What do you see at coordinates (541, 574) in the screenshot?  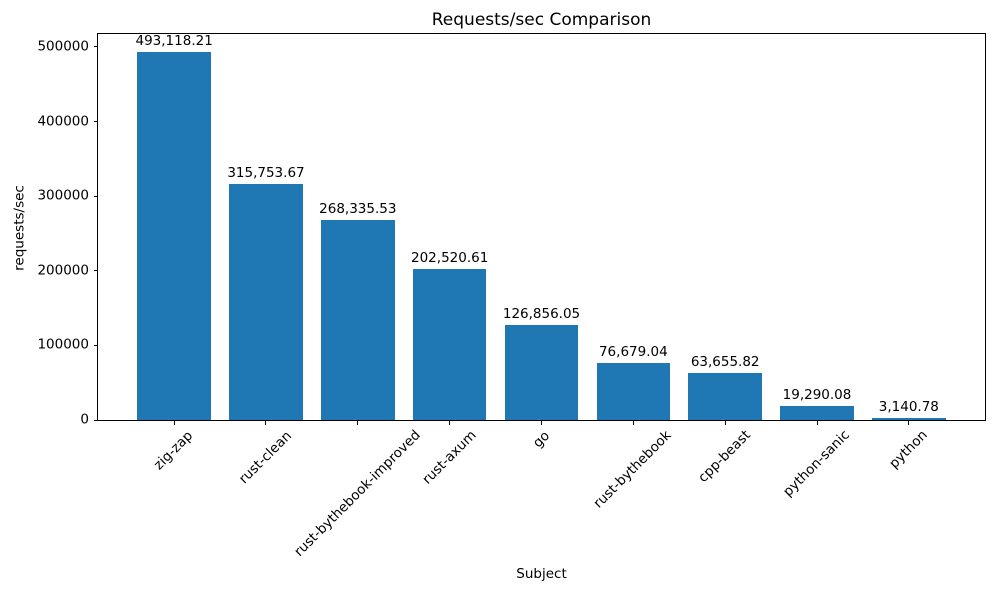 I see `x-axis-label: Subject` at bounding box center [541, 574].